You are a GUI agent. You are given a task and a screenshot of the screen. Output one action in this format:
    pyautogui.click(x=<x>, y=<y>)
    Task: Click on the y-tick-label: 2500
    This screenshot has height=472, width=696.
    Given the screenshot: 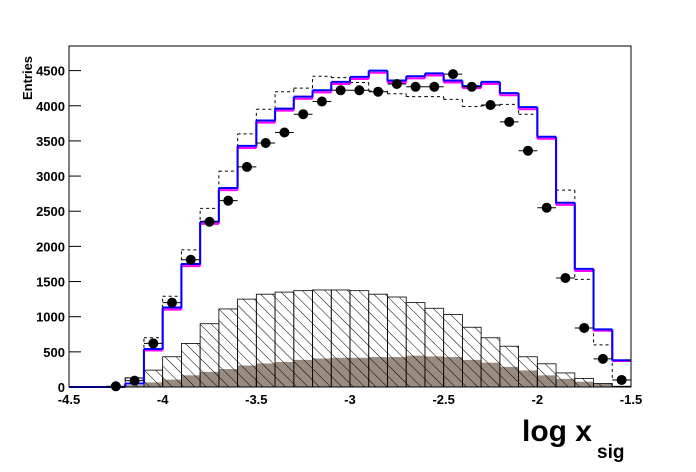 What is the action you would take?
    pyautogui.click(x=50, y=211)
    